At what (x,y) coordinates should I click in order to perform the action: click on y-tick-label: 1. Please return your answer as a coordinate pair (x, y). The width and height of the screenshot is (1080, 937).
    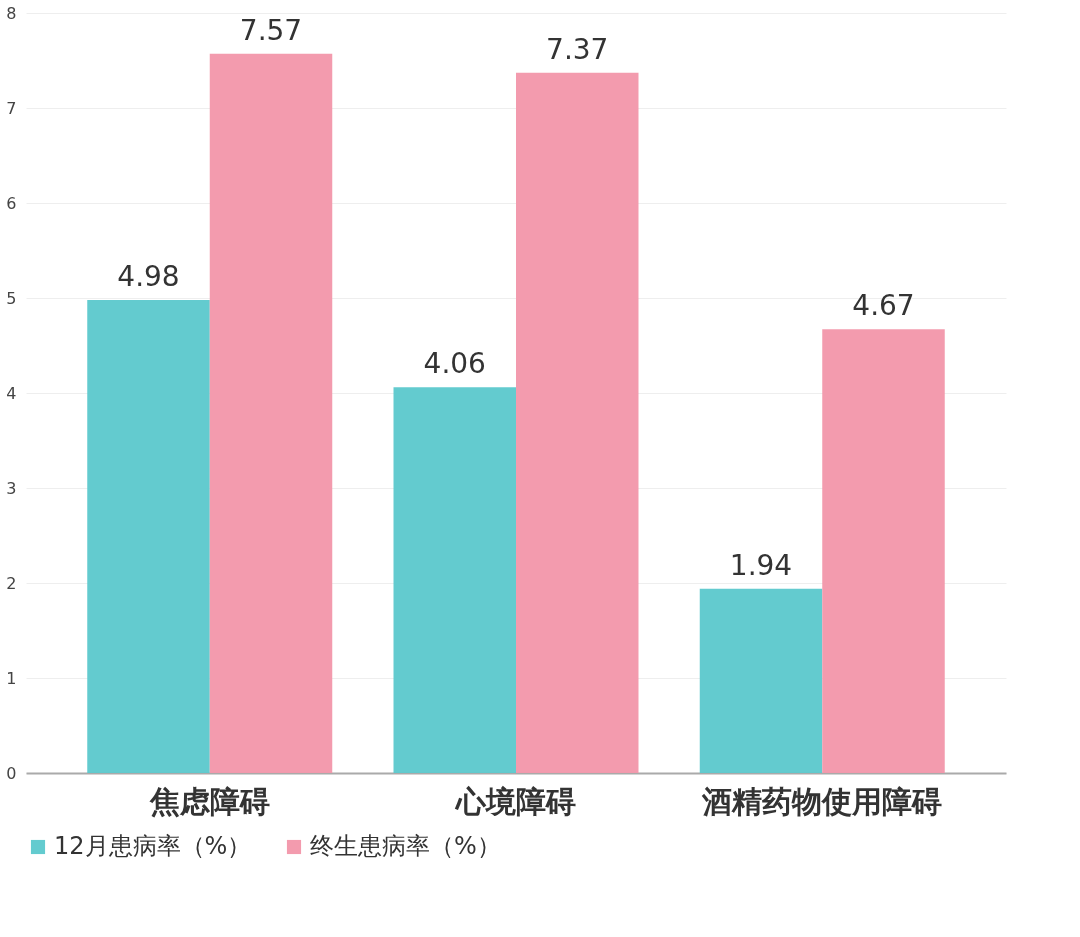
    Looking at the image, I should click on (11, 678).